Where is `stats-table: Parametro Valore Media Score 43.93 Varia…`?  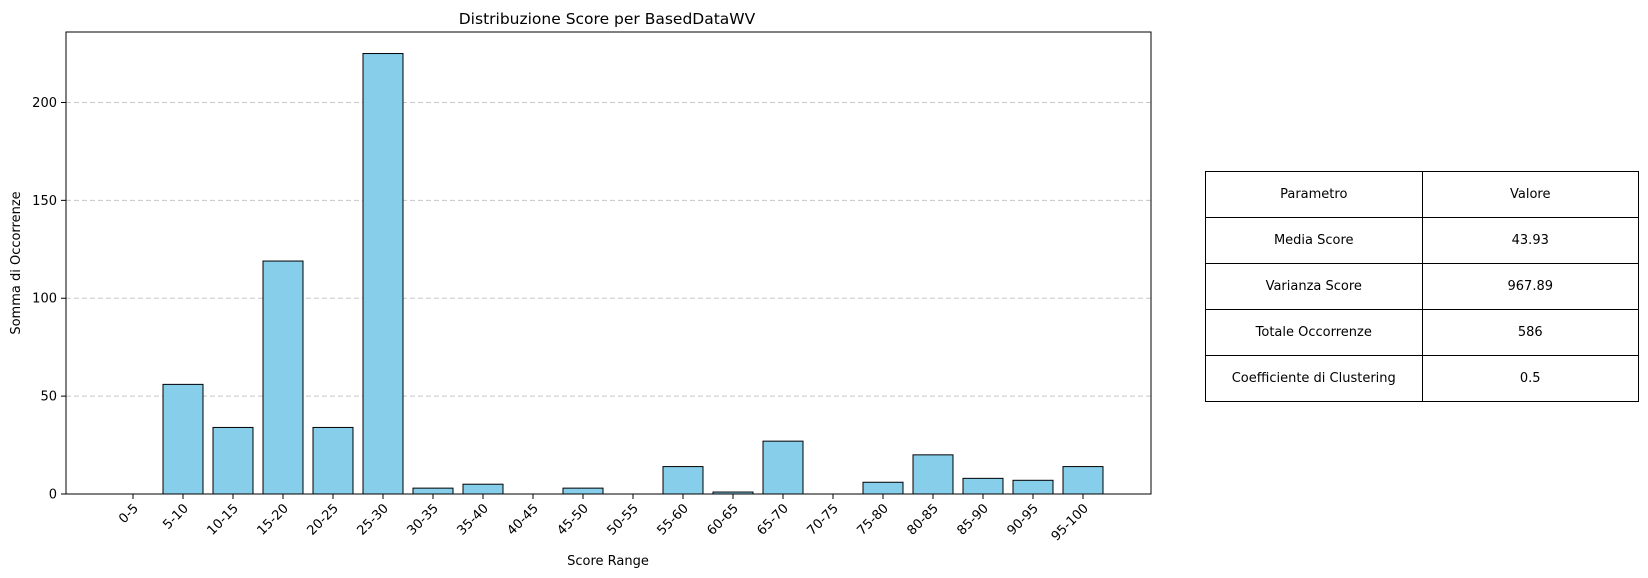 stats-table: Parametro Valore Media Score 43.93 Varia… is located at coordinates (1422, 286).